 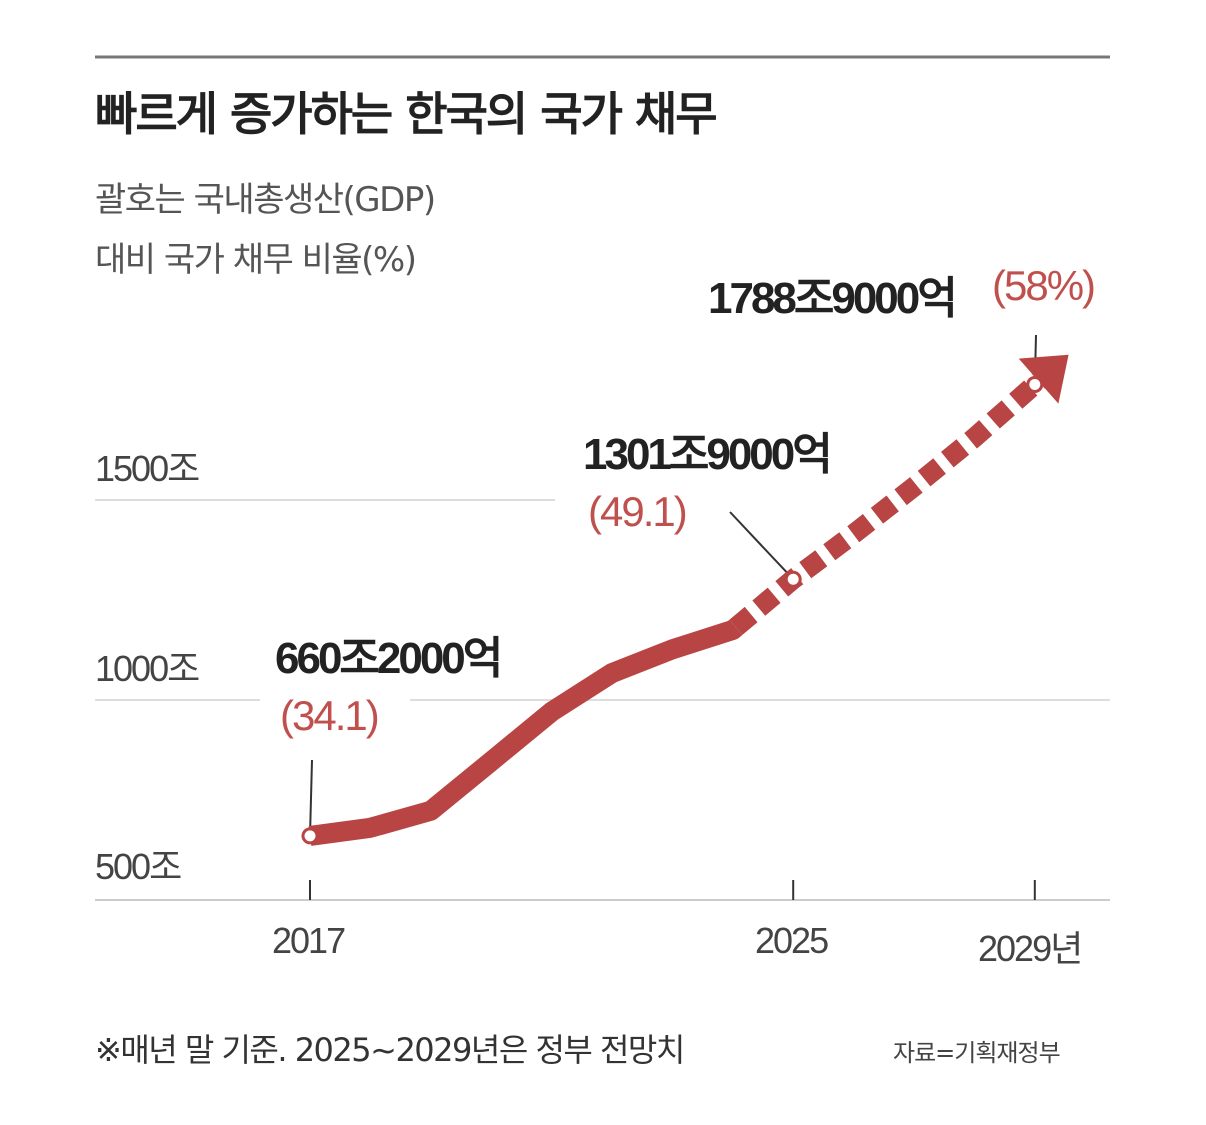 What do you see at coordinates (638, 511) in the screenshot?
I see `data-label-2025-pct: (49.1)` at bounding box center [638, 511].